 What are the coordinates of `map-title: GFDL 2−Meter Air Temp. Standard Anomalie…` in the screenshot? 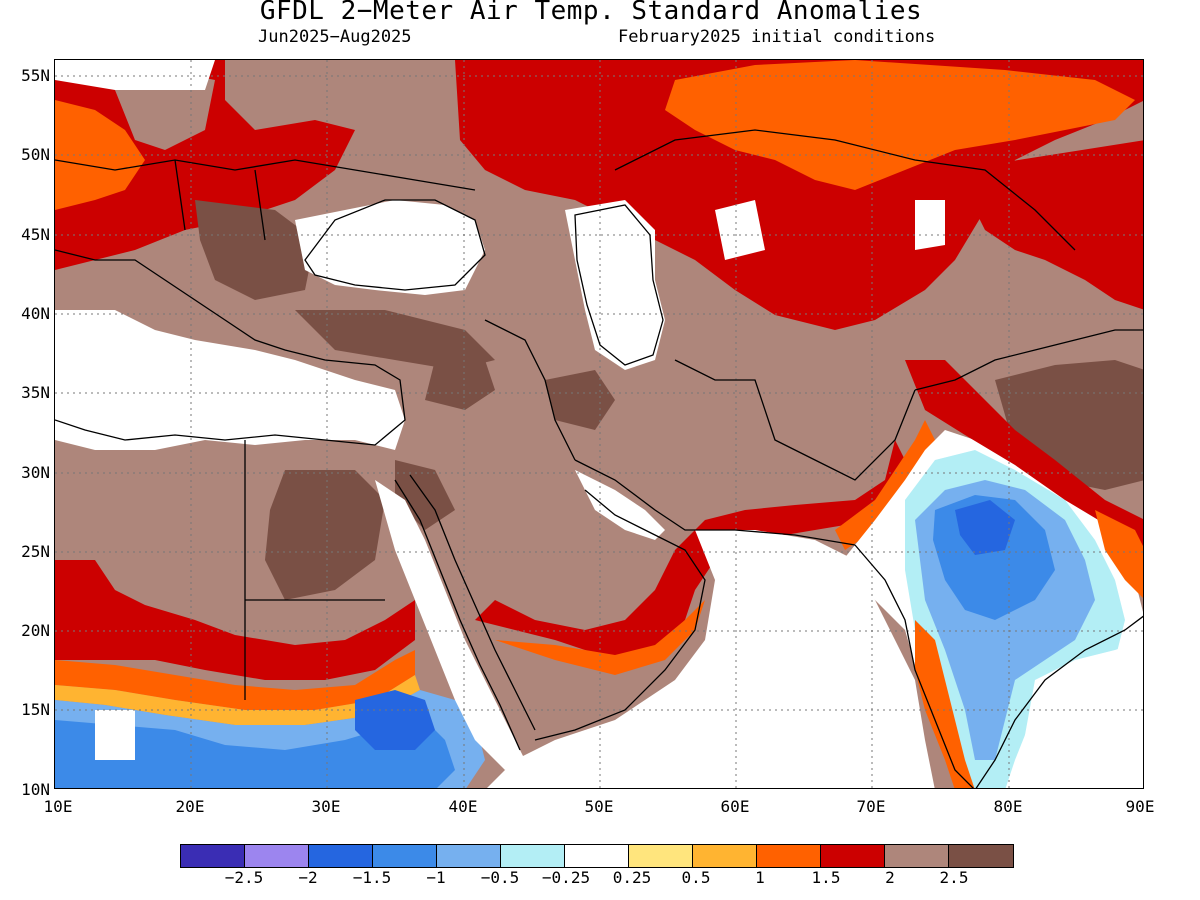 It's located at (591, 13).